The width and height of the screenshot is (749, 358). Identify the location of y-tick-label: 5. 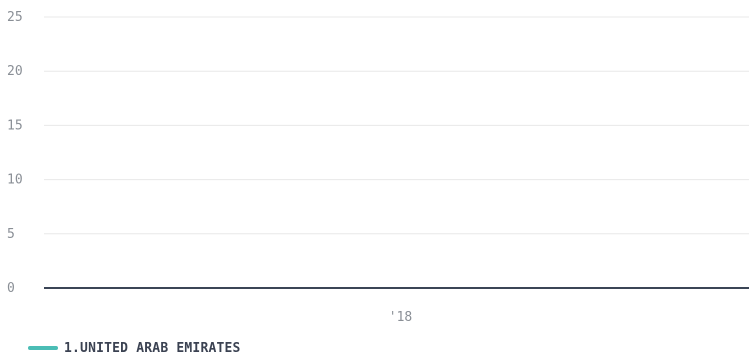
(11, 234).